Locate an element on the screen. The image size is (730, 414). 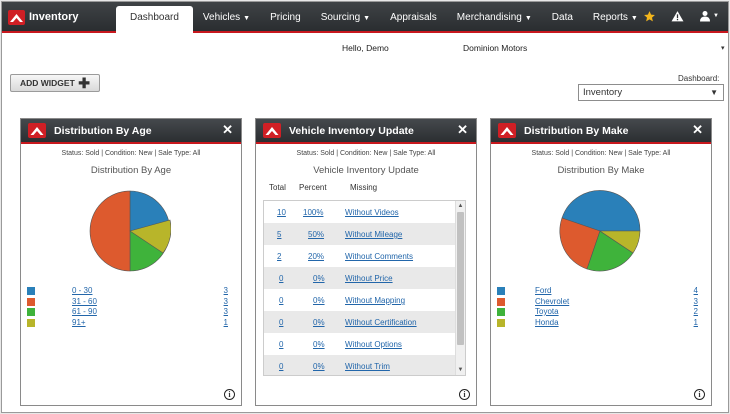
legend-value: 4 is located at coordinates (695, 290).